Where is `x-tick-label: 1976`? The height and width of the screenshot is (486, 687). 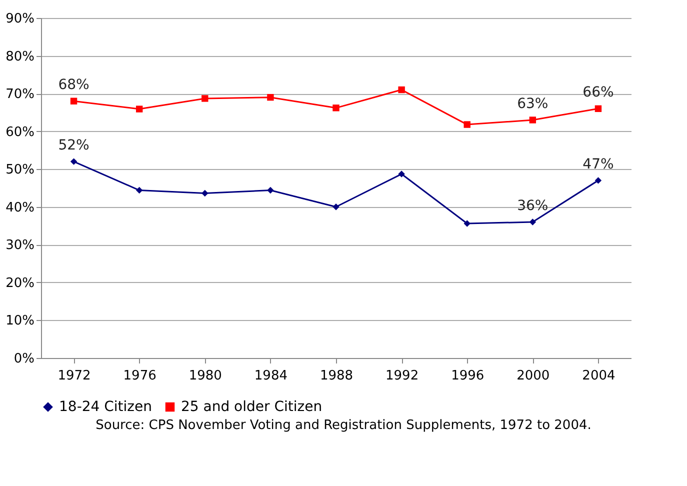 x-tick-label: 1976 is located at coordinates (139, 376).